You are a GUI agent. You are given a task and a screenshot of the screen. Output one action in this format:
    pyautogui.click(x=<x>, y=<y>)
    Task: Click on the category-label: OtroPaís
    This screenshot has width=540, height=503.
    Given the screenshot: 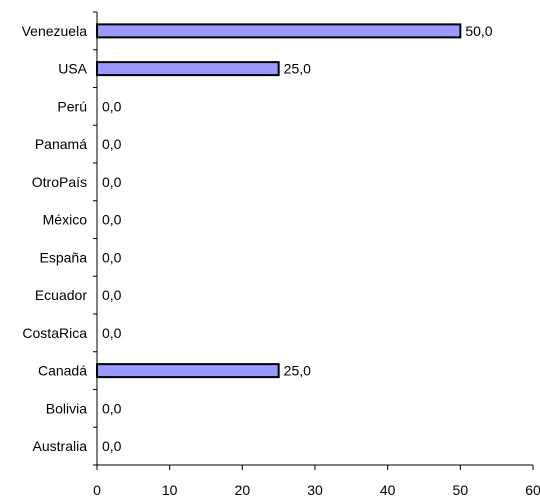 What is the action you would take?
    pyautogui.click(x=59, y=182)
    